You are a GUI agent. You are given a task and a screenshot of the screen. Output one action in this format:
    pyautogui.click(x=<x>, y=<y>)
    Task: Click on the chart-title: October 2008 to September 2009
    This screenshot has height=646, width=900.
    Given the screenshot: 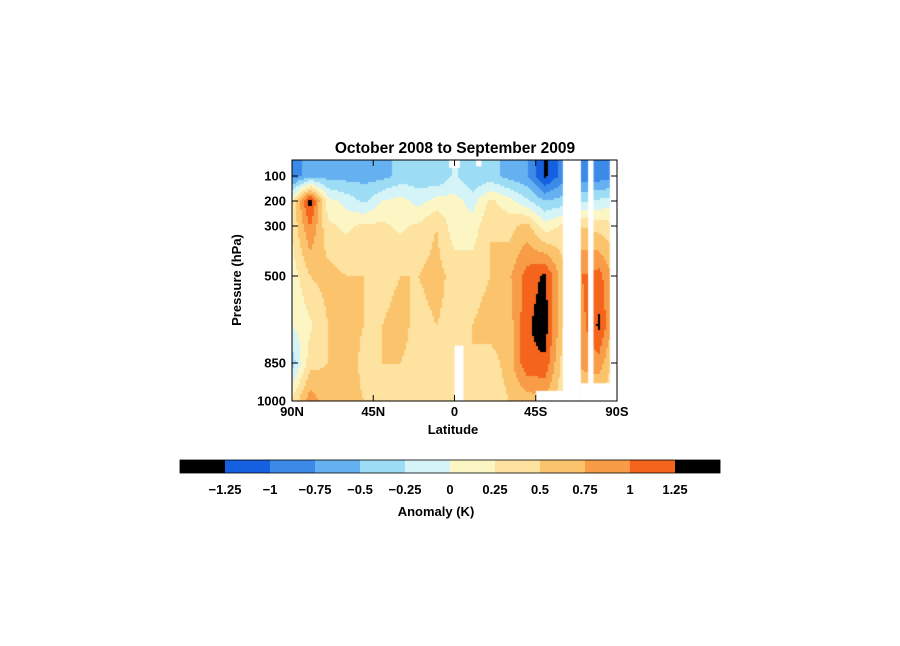 What is the action you would take?
    pyautogui.click(x=455, y=148)
    